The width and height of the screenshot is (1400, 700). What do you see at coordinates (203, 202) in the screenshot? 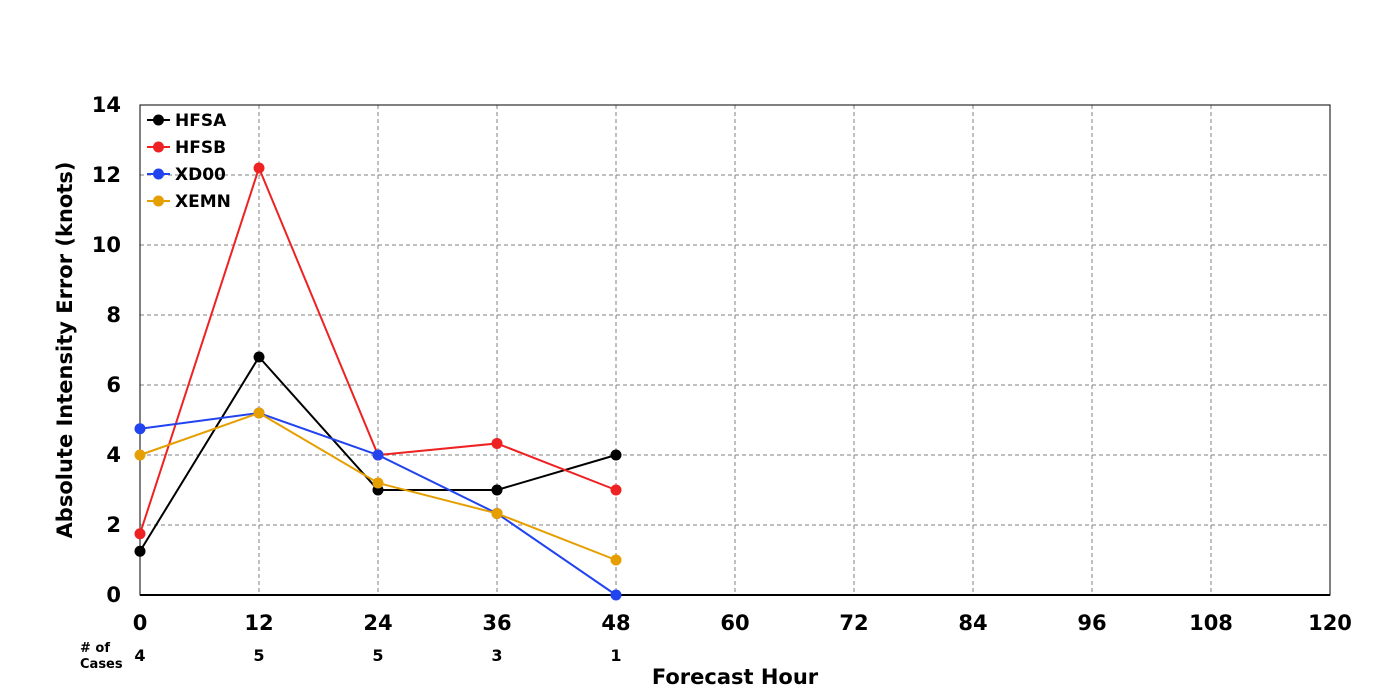
I see `legend-label-xemn: XEMN` at bounding box center [203, 202].